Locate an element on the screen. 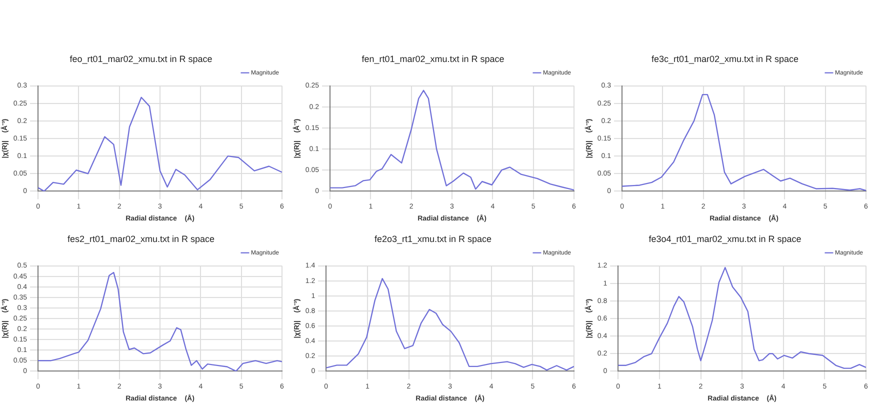 This screenshot has width=875, height=404. chart-title: fe3c_rt01_mar02_xmu.txt in R space is located at coordinates (725, 59).